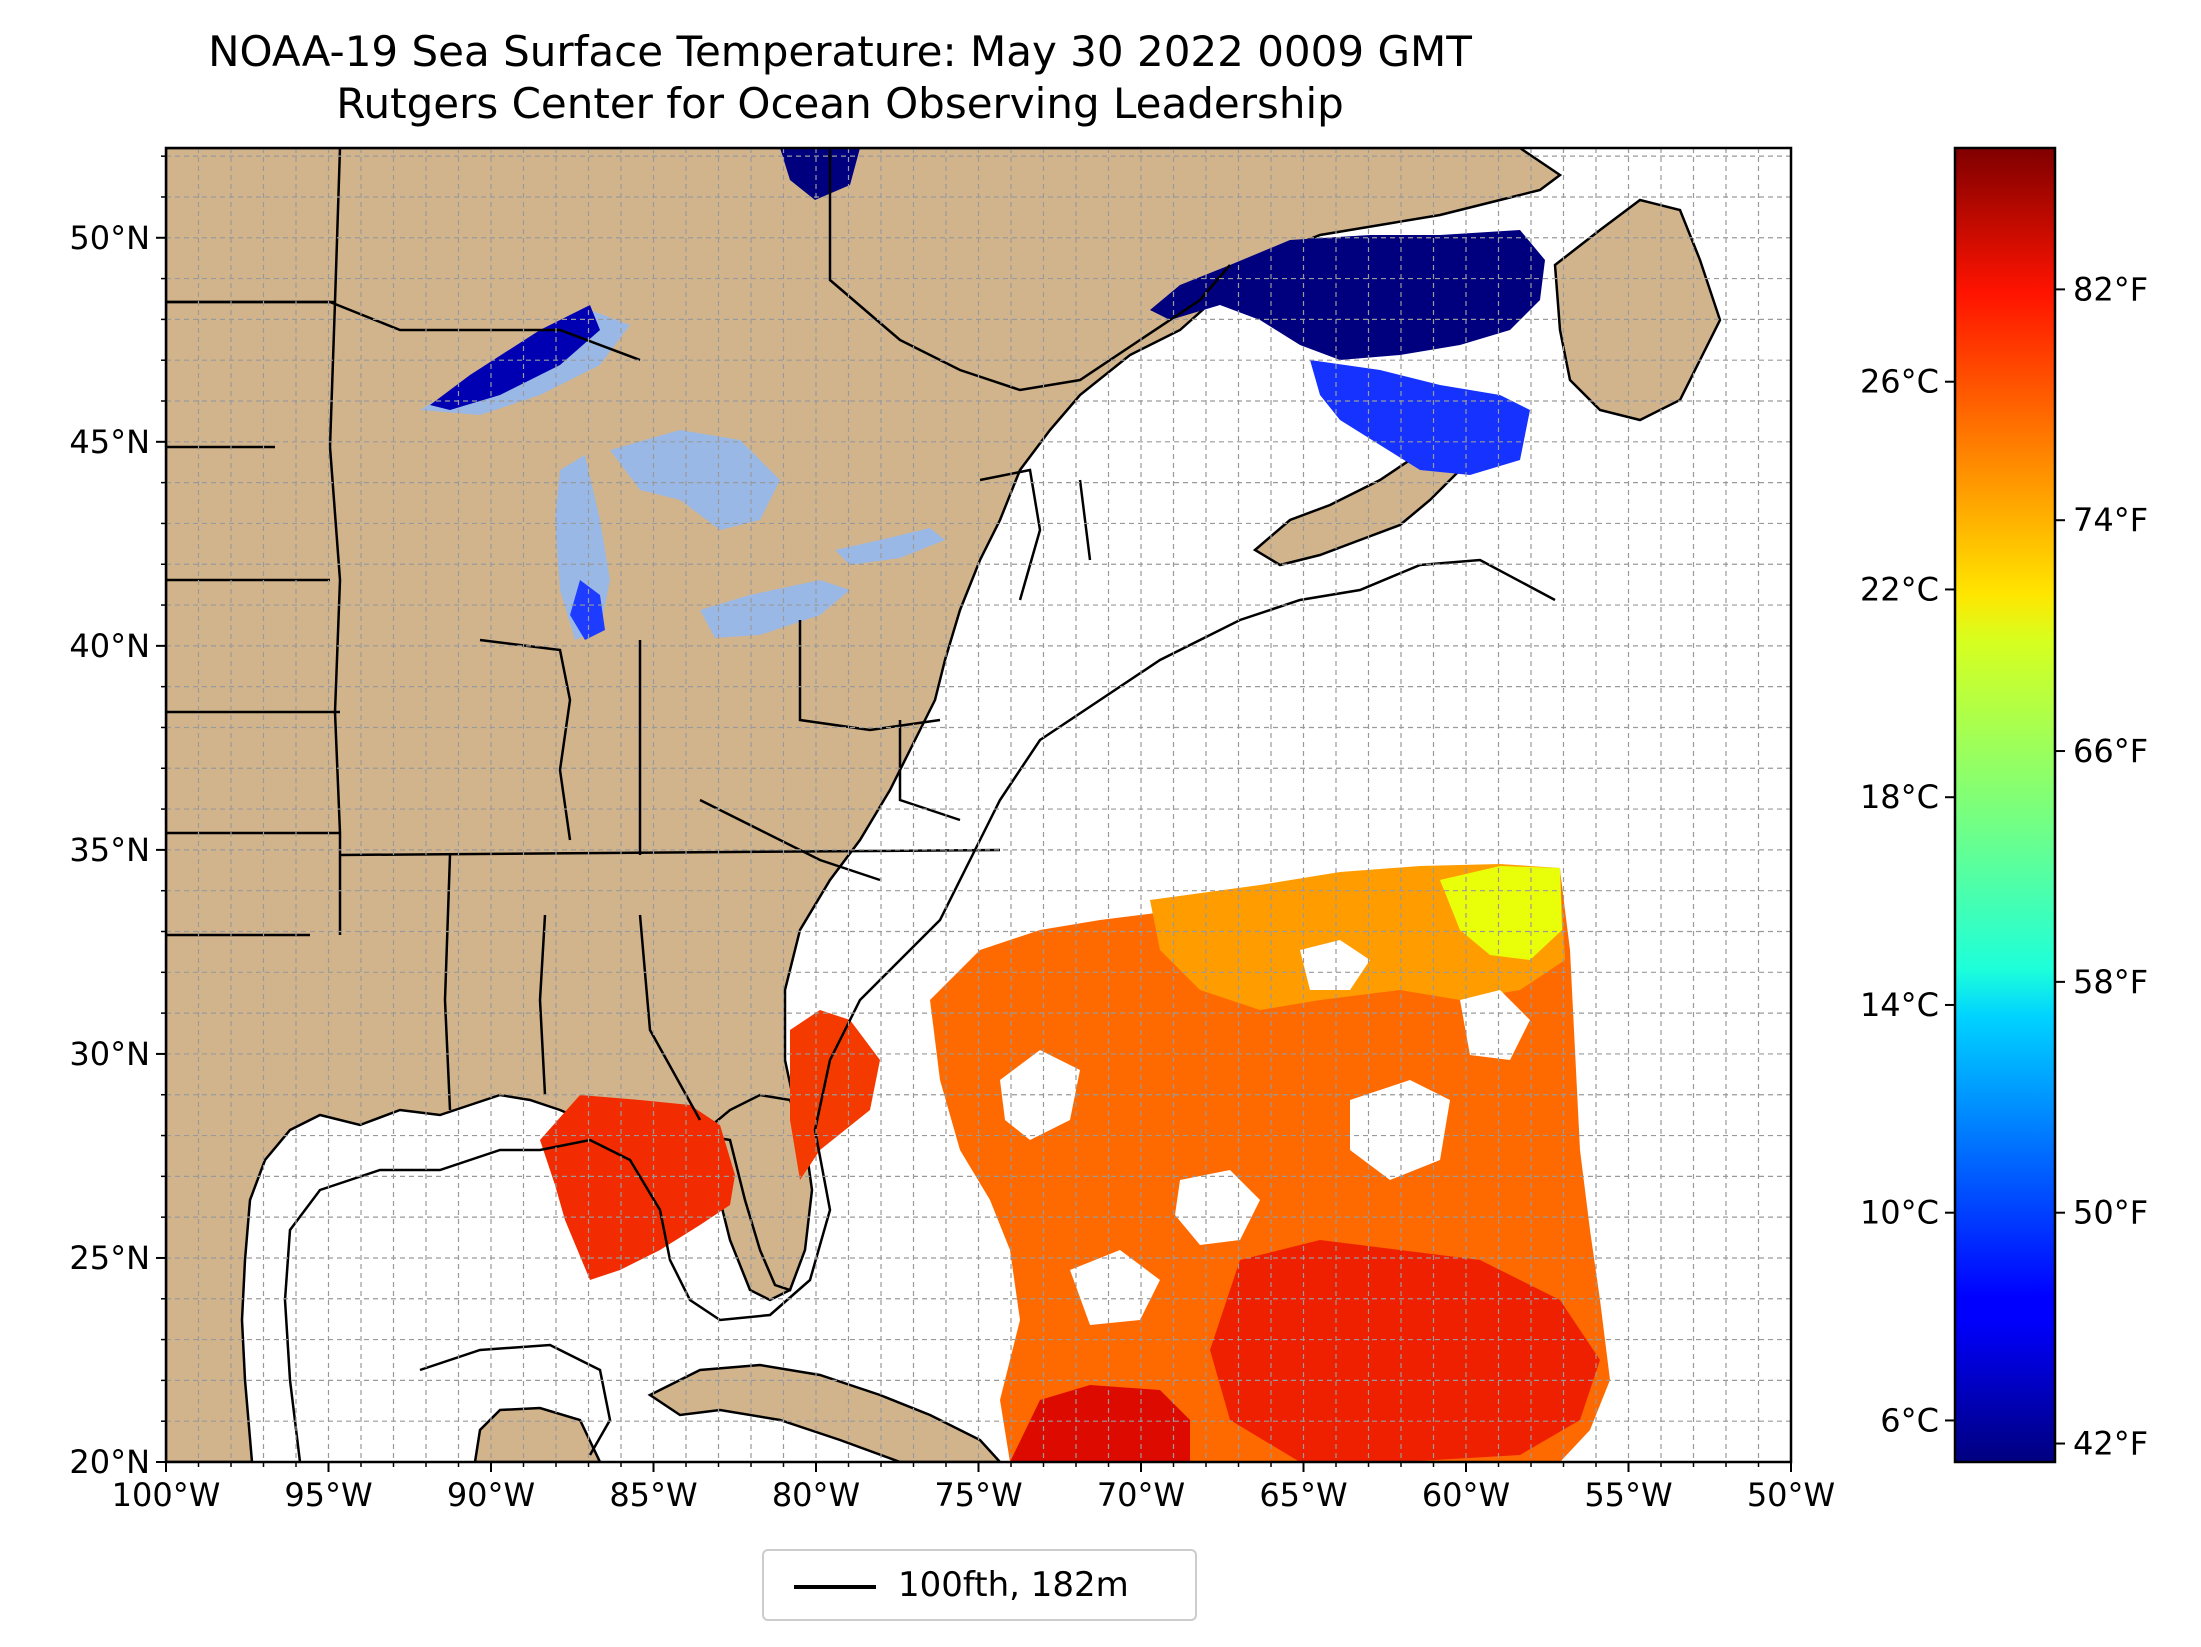 This screenshot has height=1647, width=2201. I want to click on latitude-axis: 20°N 25°N 30°N 35°N 40°N 45°N 50°N, so click(117, 818).